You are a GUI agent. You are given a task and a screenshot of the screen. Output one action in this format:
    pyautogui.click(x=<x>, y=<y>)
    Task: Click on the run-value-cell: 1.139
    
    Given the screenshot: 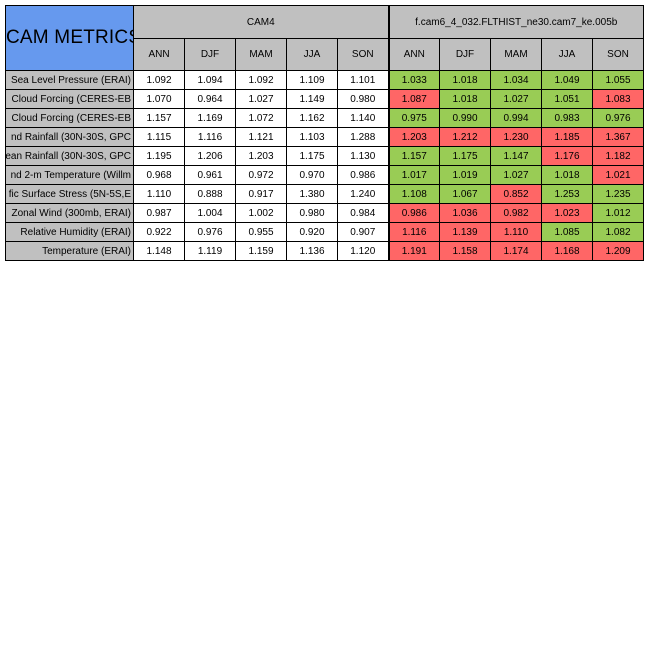 What is the action you would take?
    pyautogui.click(x=465, y=232)
    